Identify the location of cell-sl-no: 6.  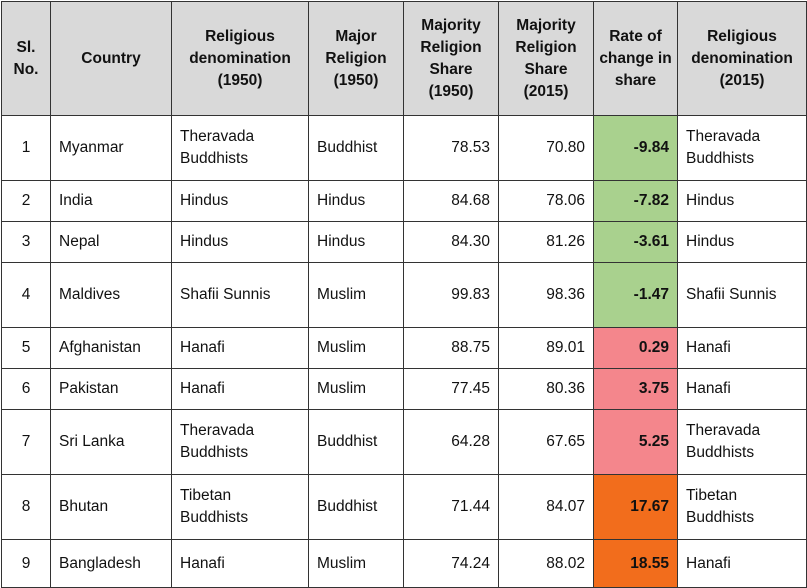
(26, 389).